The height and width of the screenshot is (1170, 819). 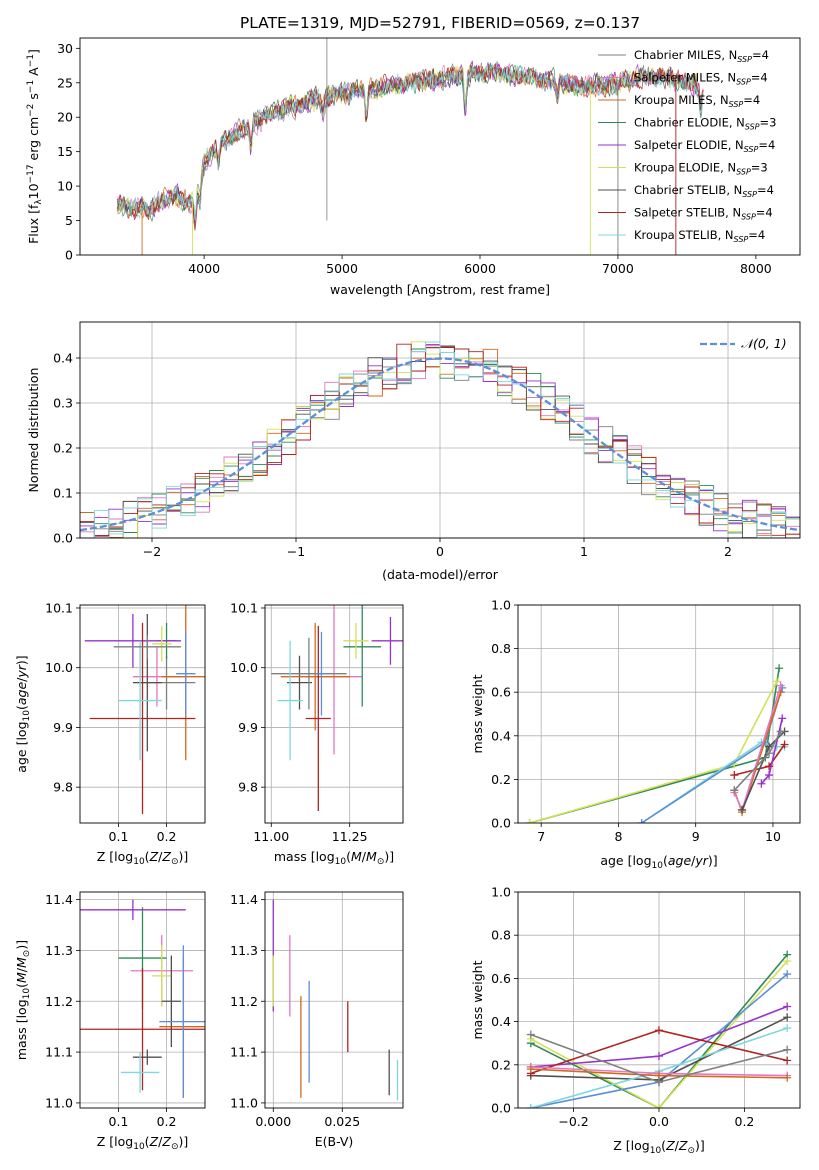 What do you see at coordinates (654, 745) in the screenshot?
I see `series-line` at bounding box center [654, 745].